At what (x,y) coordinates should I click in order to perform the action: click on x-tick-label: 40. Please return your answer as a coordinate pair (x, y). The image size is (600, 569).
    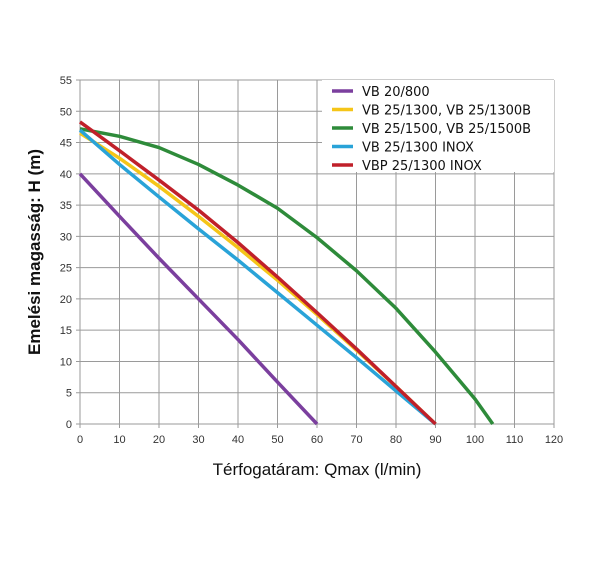
    Looking at the image, I should click on (238, 440).